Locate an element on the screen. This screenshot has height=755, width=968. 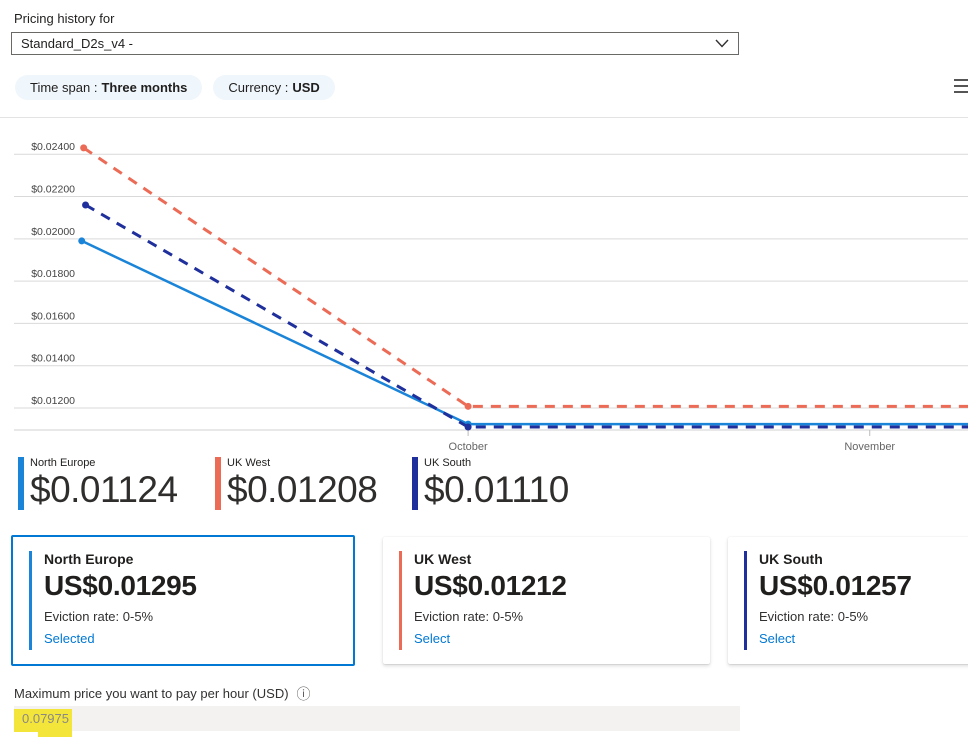
highlight-overlay-tail is located at coordinates (55, 734).